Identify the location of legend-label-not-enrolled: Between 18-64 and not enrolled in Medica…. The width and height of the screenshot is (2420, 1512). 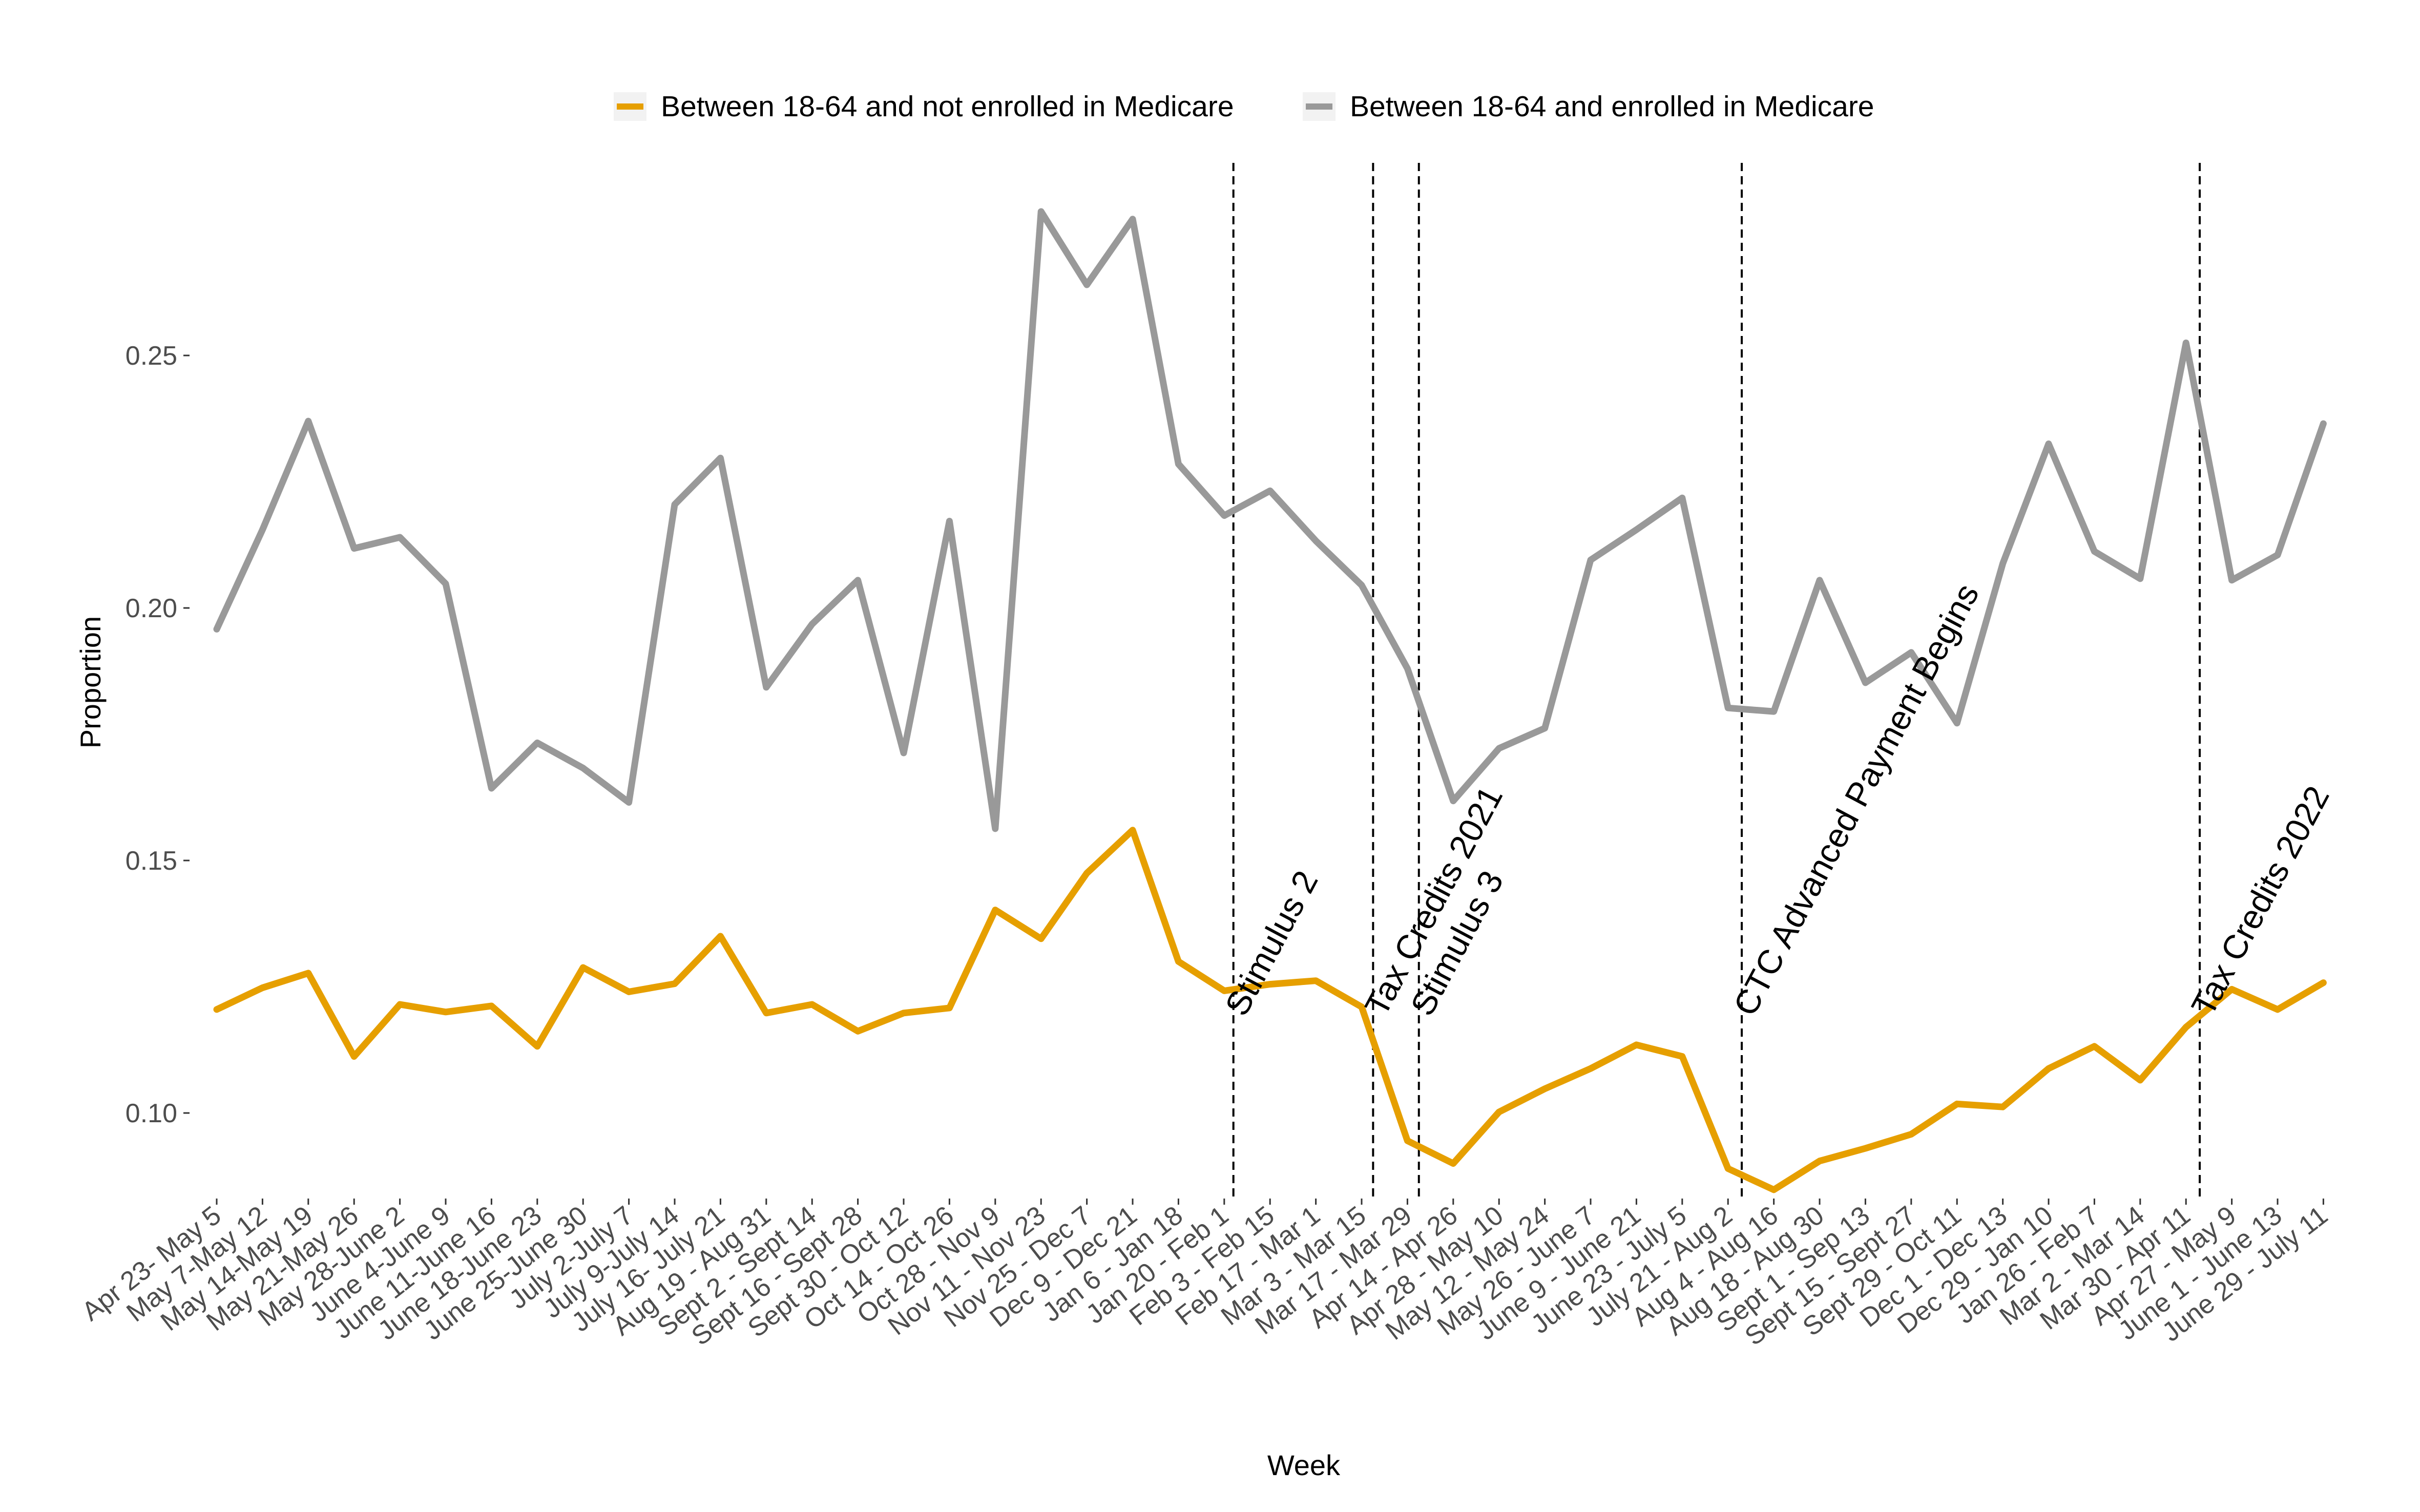
(947, 106).